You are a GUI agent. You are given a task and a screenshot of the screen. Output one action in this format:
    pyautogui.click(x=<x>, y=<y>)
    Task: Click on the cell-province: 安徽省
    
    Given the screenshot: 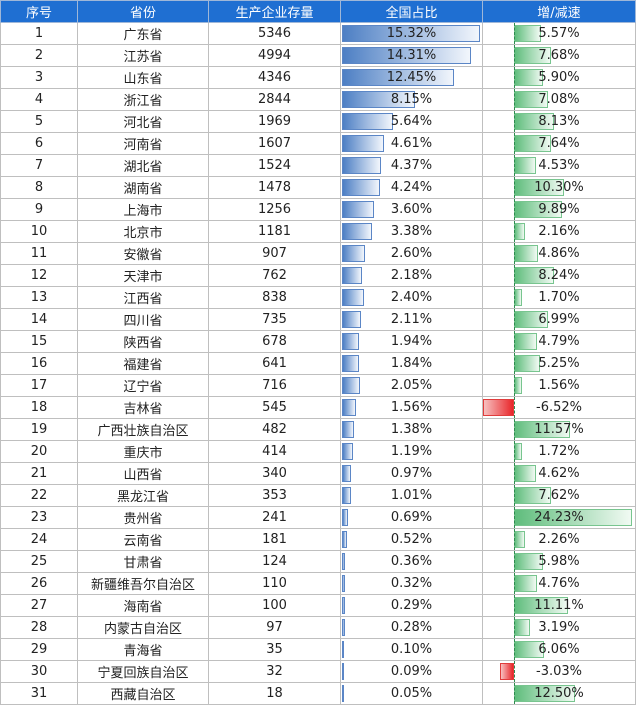 What is the action you would take?
    pyautogui.click(x=143, y=253)
    